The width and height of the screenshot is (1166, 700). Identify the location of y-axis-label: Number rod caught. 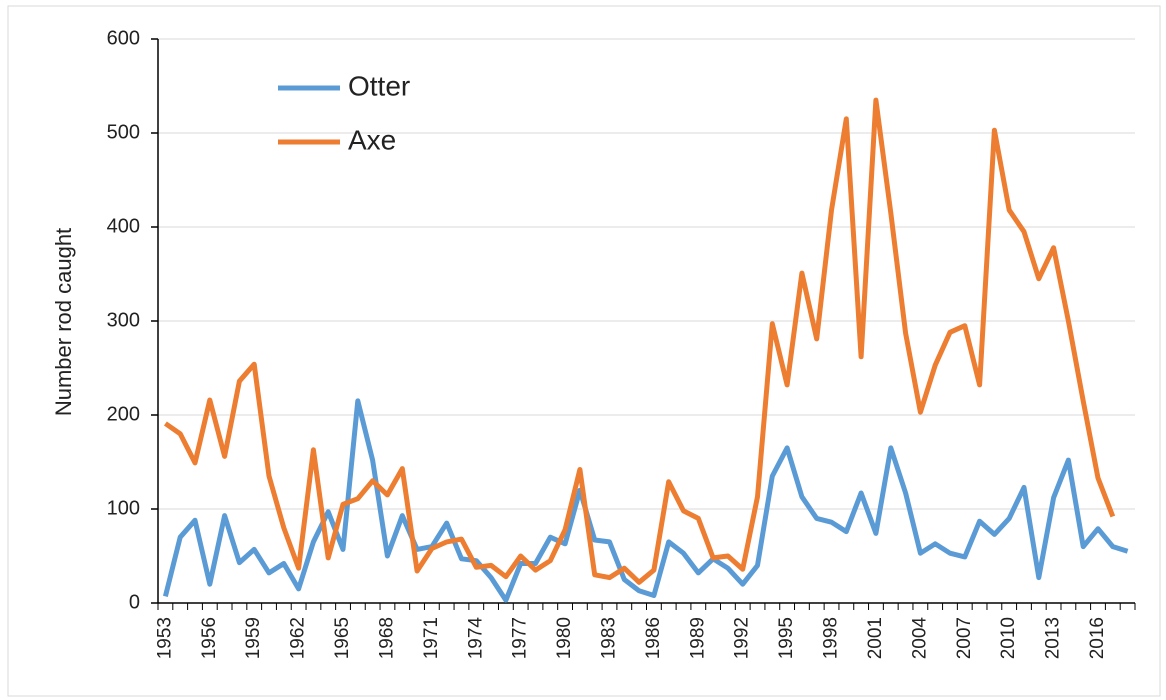
(63, 322).